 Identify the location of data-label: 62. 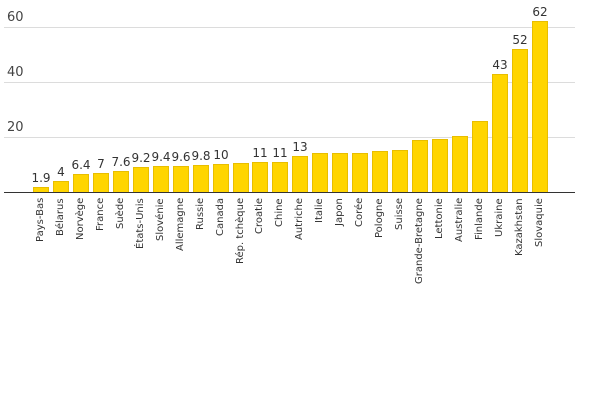
(540, 12).